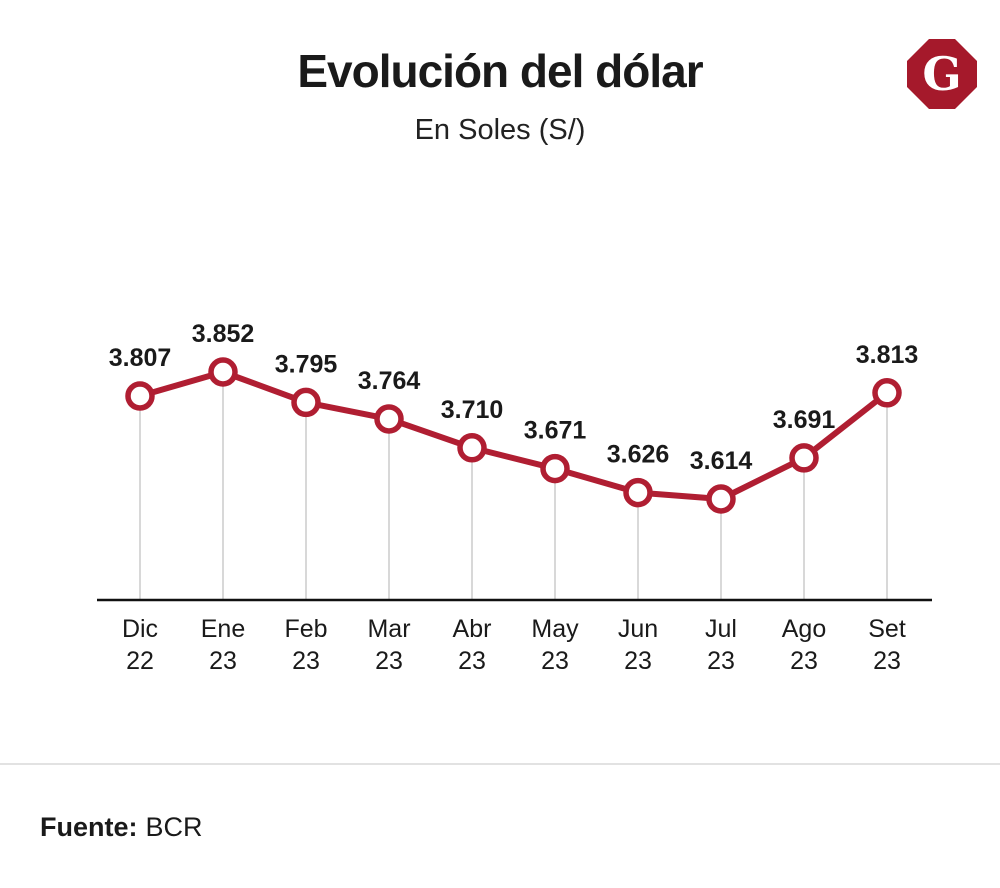 This screenshot has width=1000, height=888. Describe the element at coordinates (140, 629) in the screenshot. I see `x-tick-label-month: Dic` at that location.